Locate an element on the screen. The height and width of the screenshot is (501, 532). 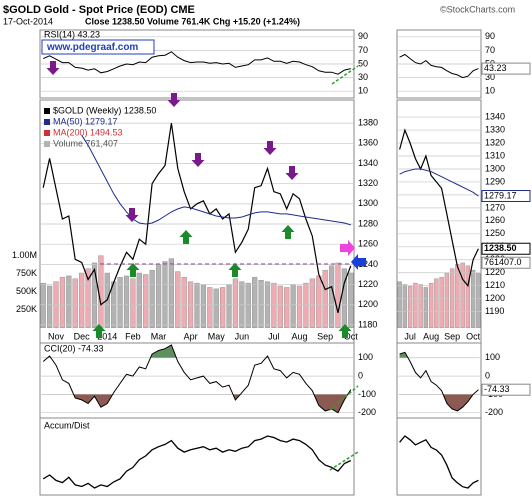
ad-frame is located at coordinates (197, 456).